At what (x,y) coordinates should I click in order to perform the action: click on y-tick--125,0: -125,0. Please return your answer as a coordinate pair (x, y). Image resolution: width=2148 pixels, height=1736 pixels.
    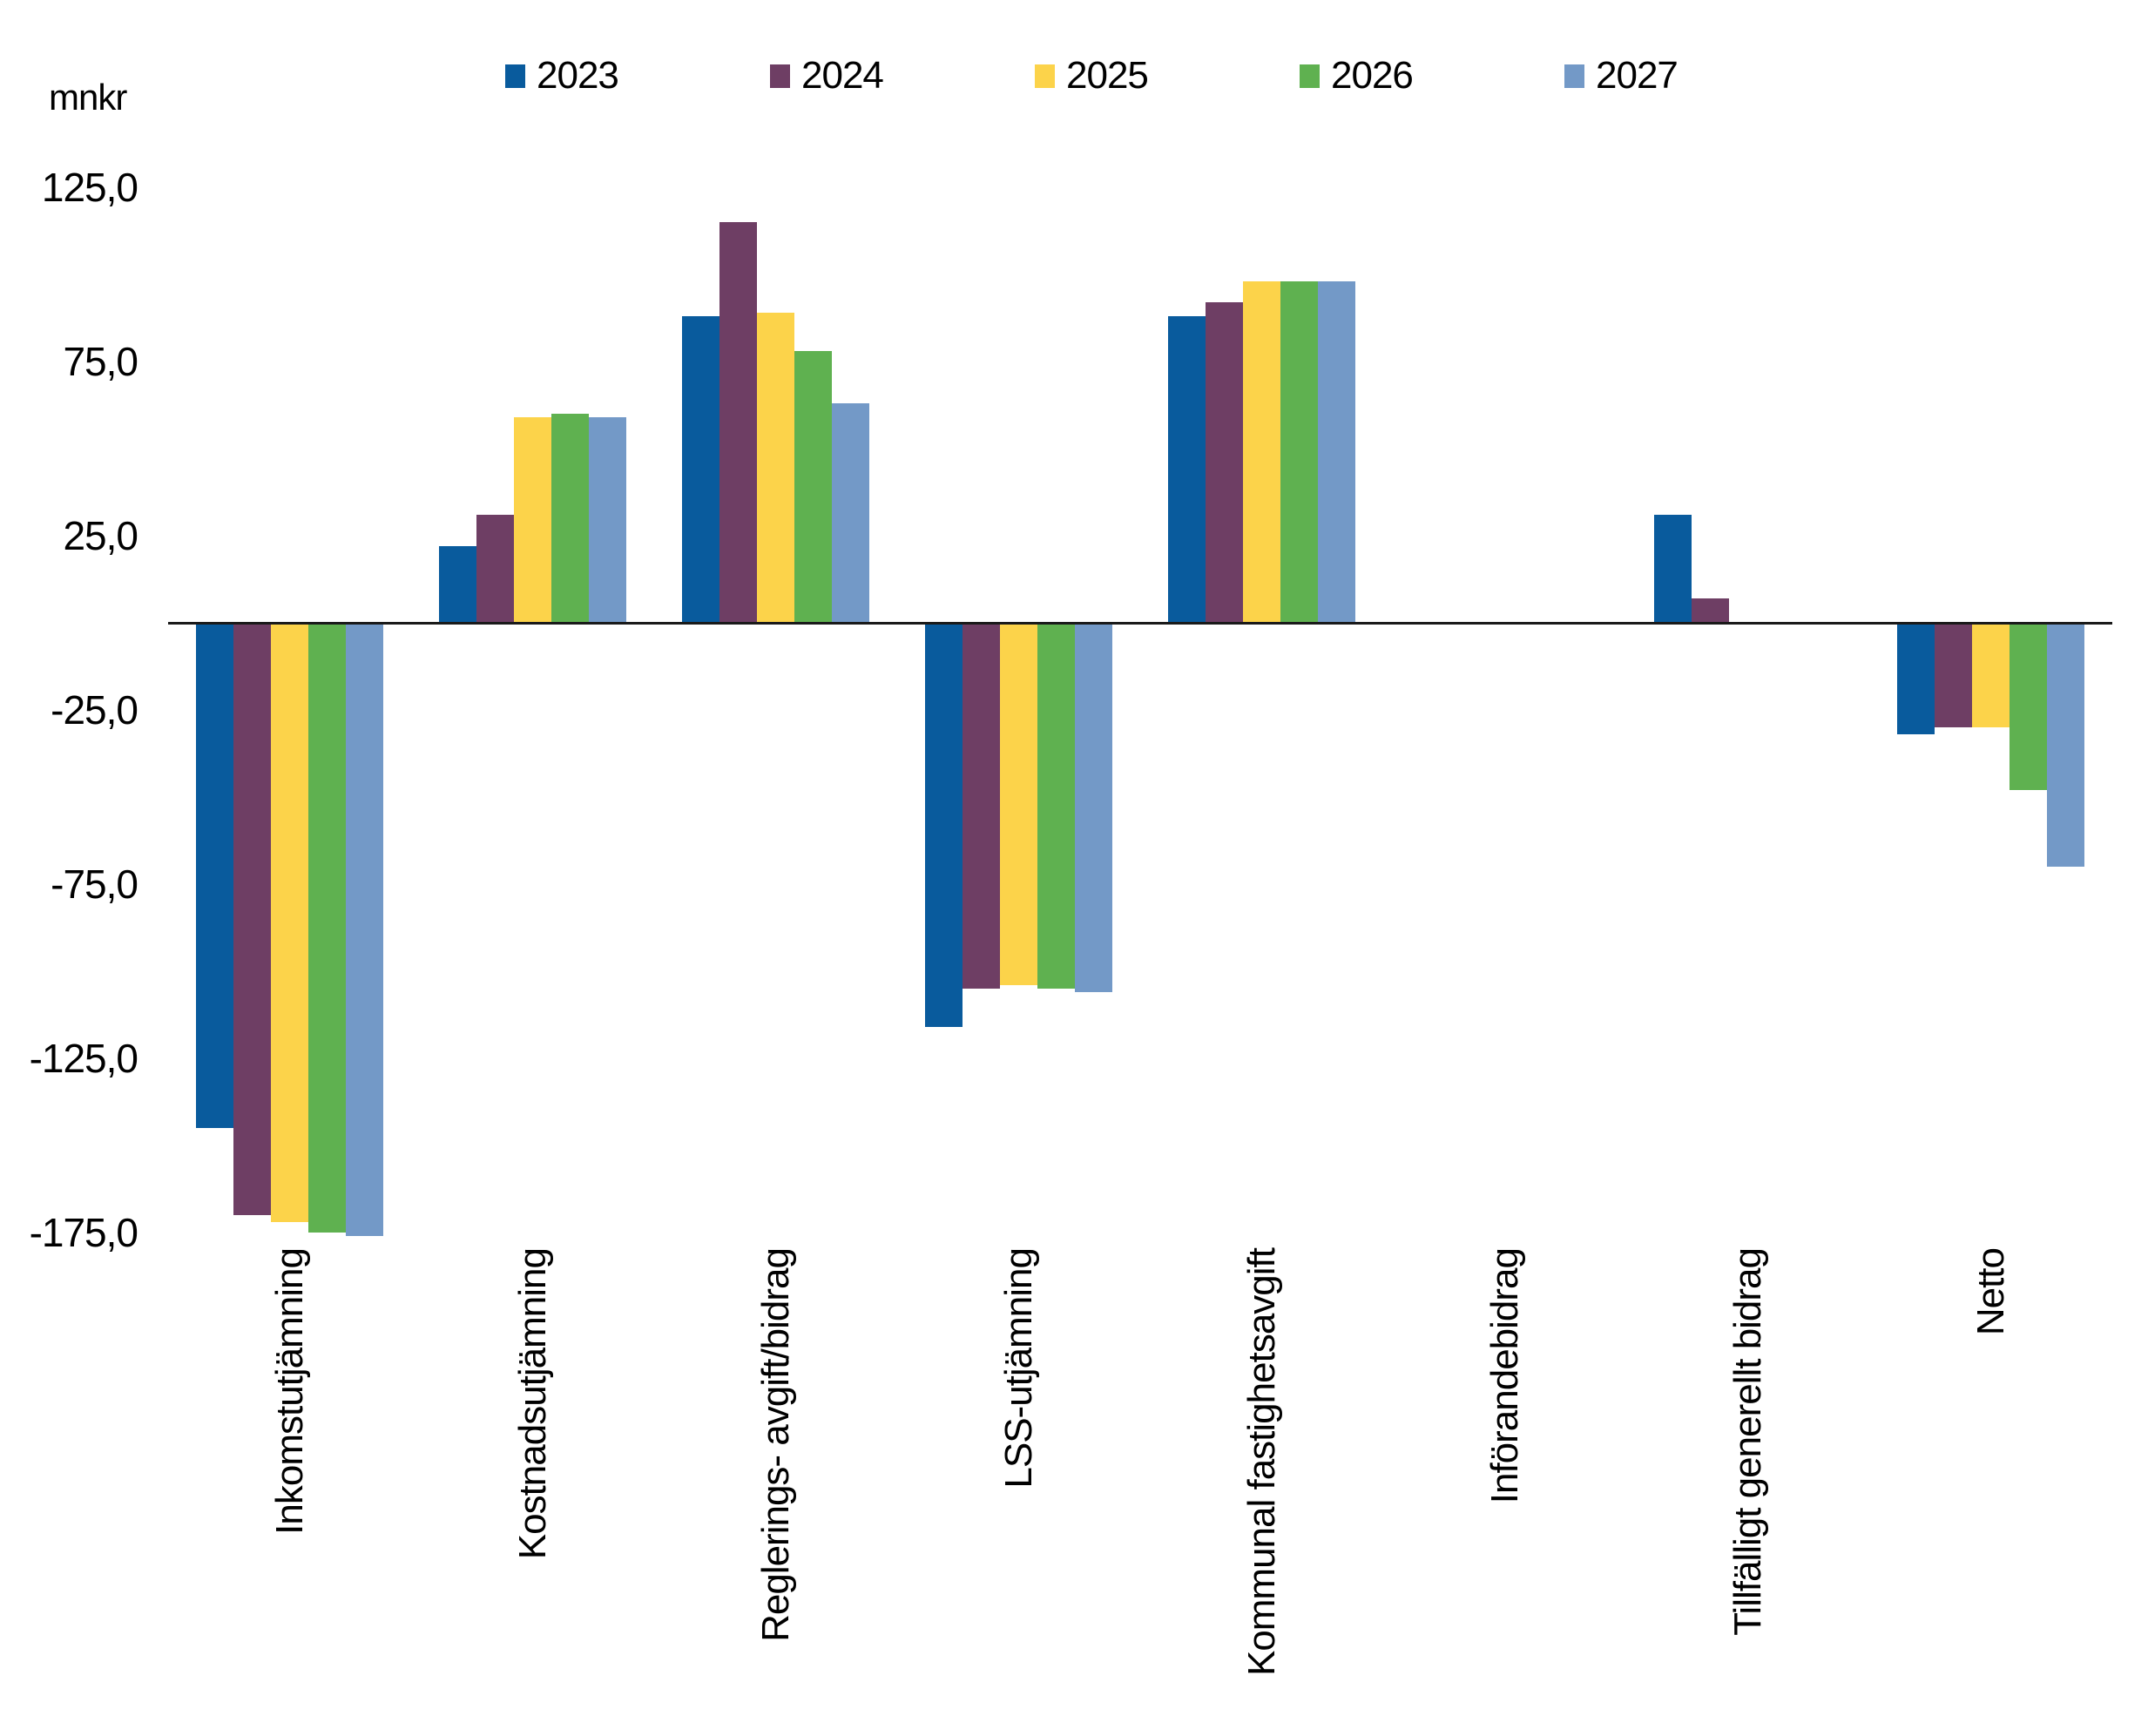
    Looking at the image, I should click on (83, 1058).